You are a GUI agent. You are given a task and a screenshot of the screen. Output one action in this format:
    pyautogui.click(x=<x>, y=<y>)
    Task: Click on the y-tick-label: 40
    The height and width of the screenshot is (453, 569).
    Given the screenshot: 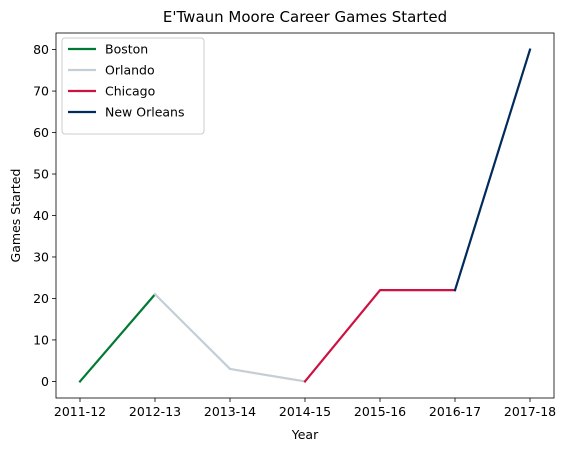 What is the action you would take?
    pyautogui.click(x=41, y=215)
    